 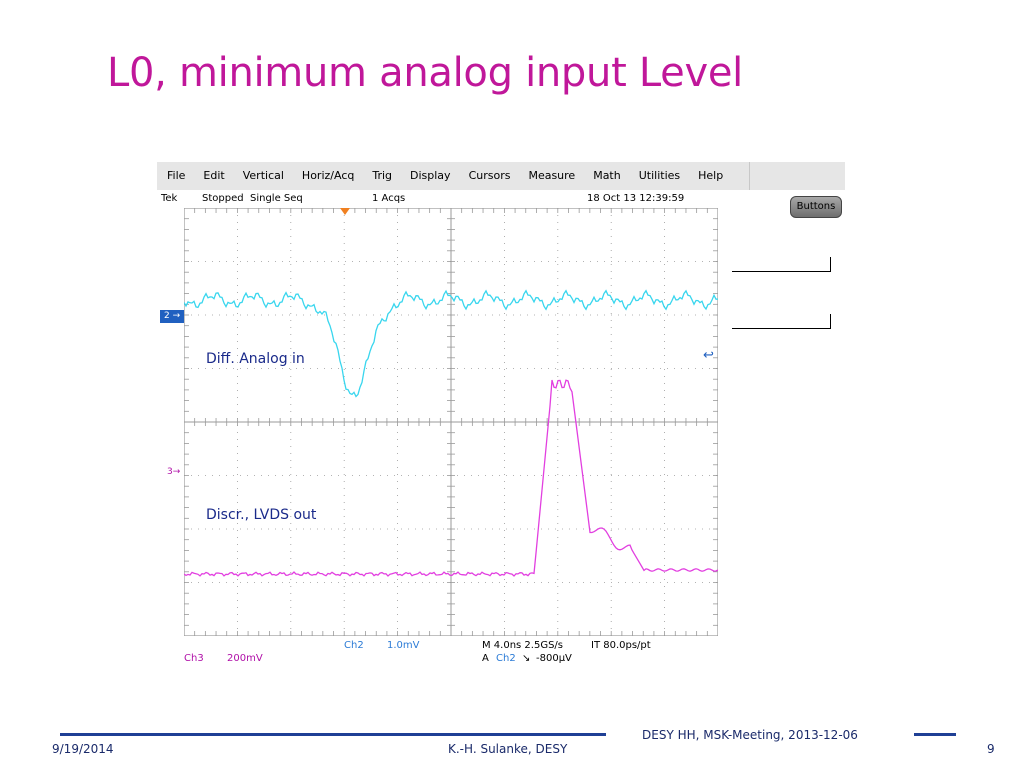 What do you see at coordinates (711, 175) in the screenshot?
I see `menu-help: Help` at bounding box center [711, 175].